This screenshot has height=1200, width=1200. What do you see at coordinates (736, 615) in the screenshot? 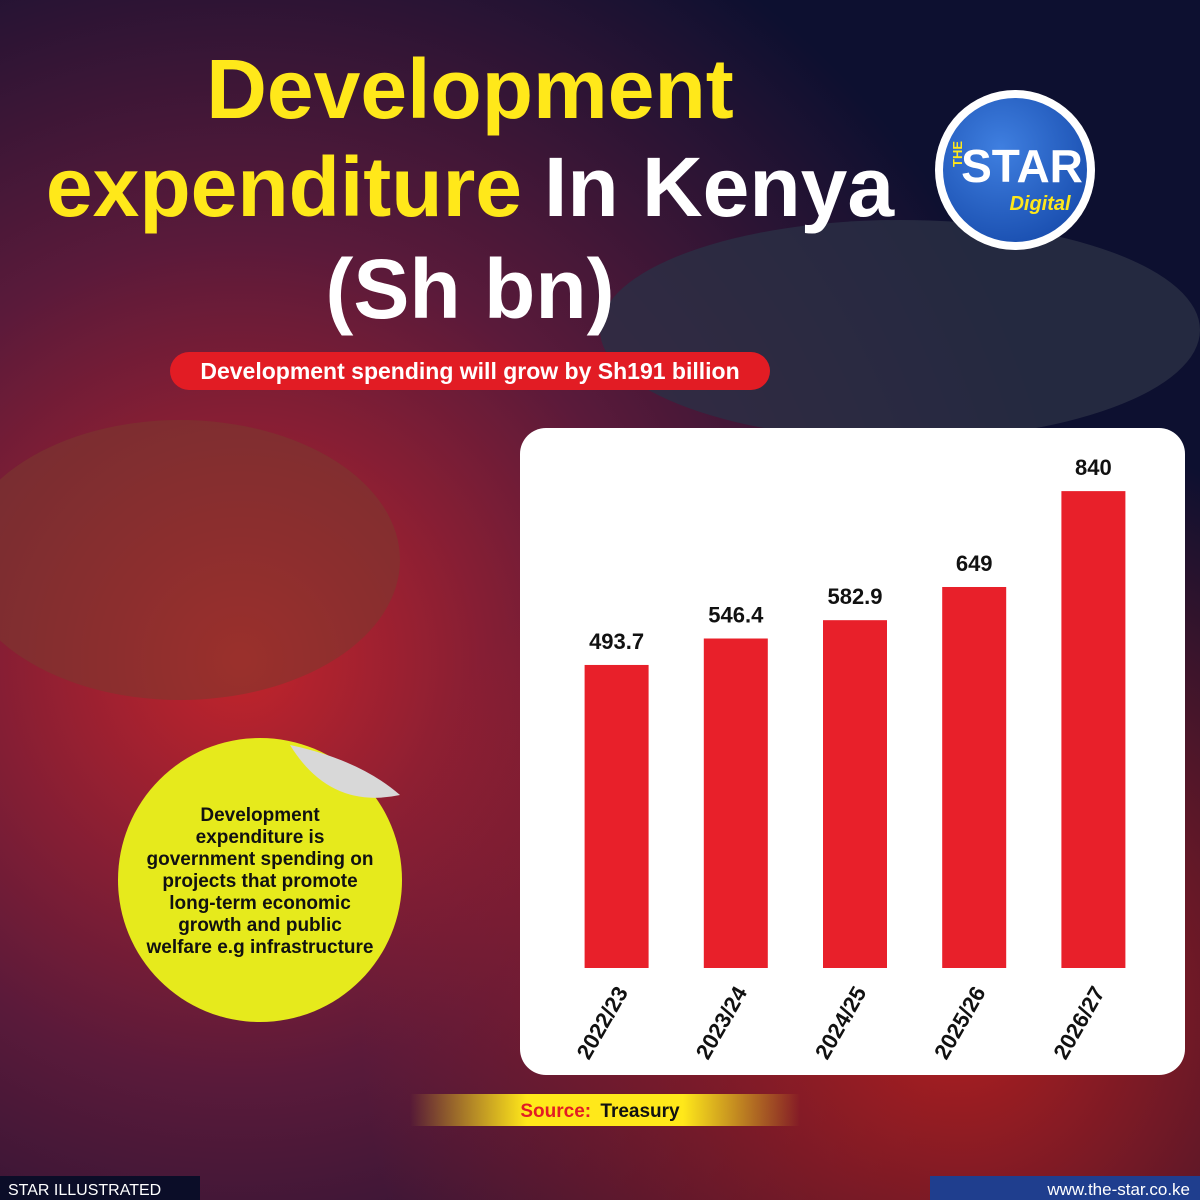
I see `value-label: 546.4` at bounding box center [736, 615].